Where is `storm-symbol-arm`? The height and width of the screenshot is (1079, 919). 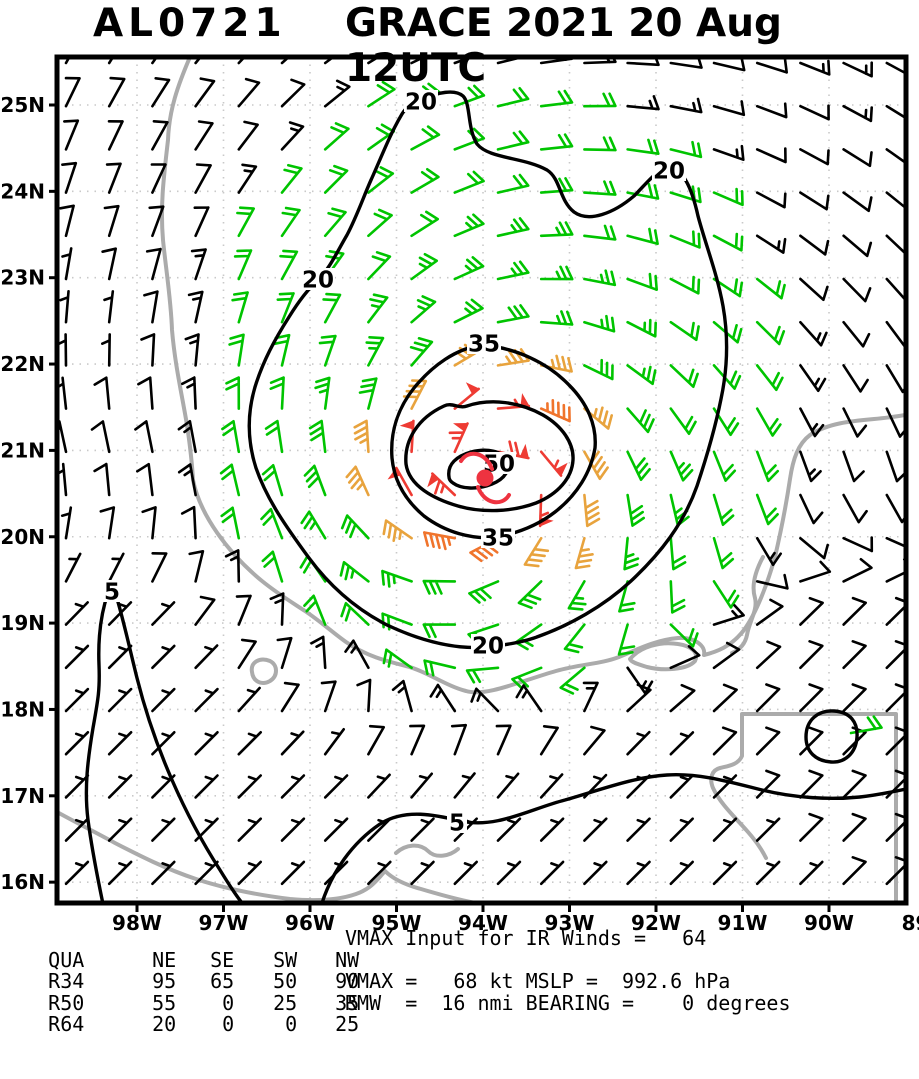 storm-symbol-arm is located at coordinates (493, 495).